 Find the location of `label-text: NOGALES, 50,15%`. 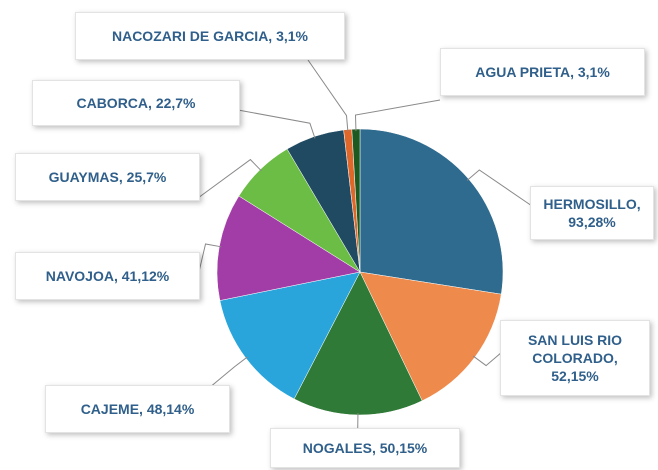

label-text: NOGALES, 50,15% is located at coordinates (365, 448).